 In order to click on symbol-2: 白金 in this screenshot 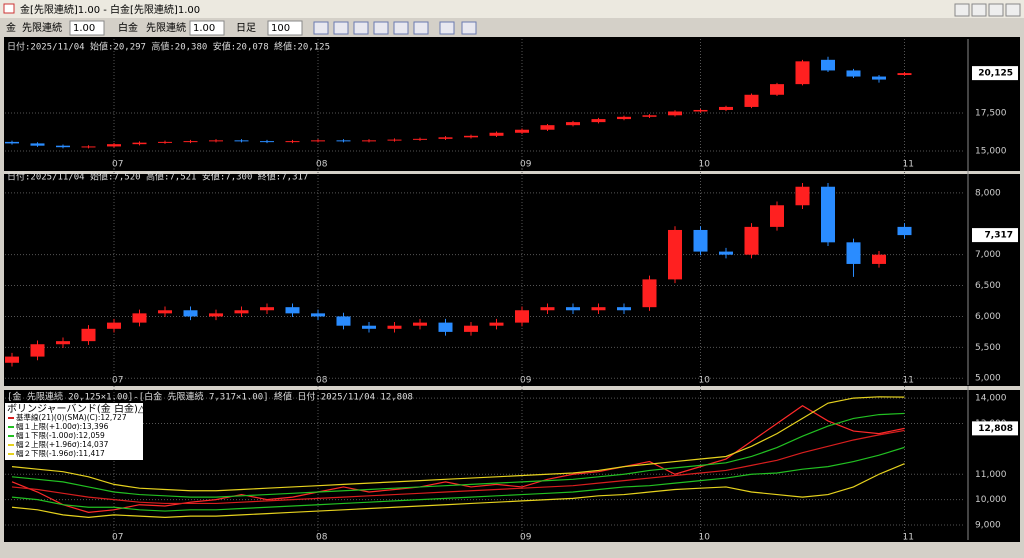, I will do `click(128, 27)`.